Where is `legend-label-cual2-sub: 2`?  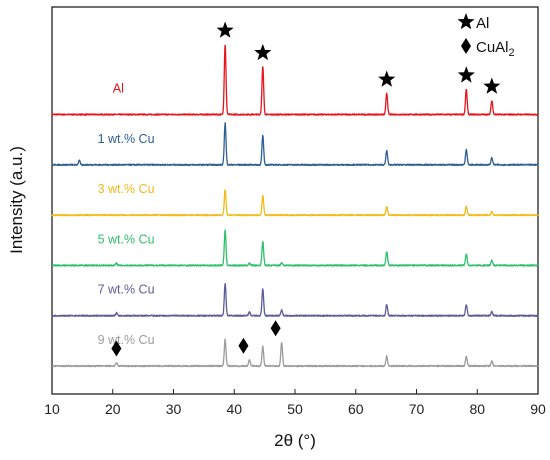 legend-label-cual2-sub: 2 is located at coordinates (512, 53).